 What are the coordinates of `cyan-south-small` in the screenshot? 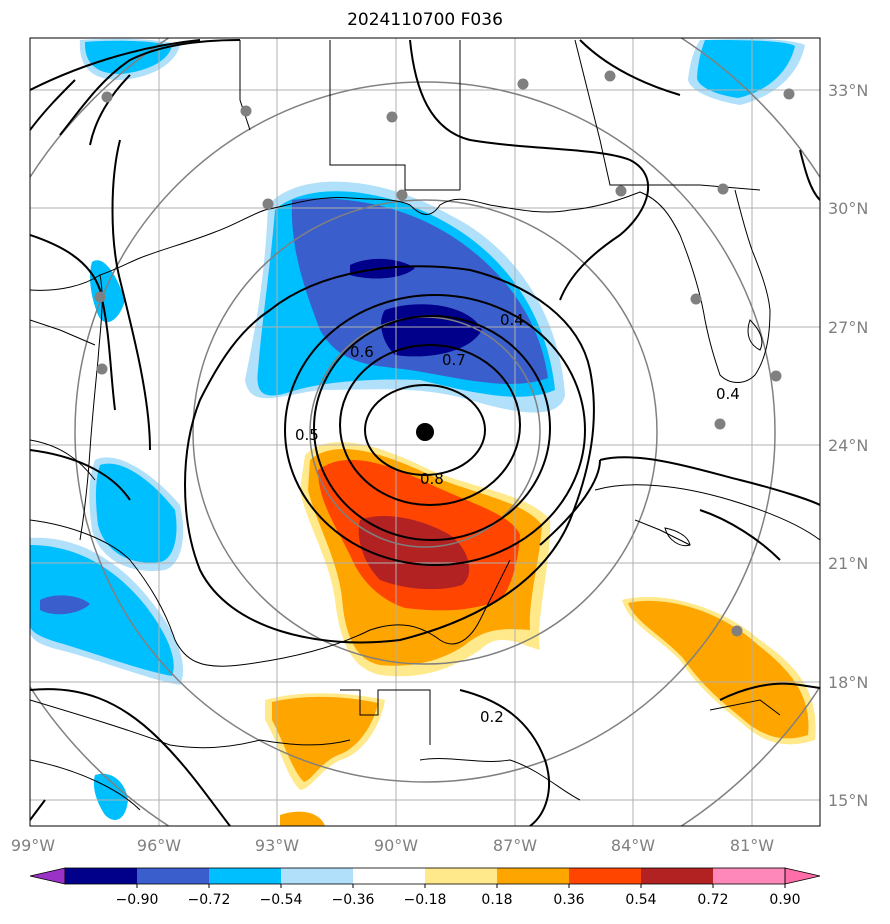 It's located at (110, 796).